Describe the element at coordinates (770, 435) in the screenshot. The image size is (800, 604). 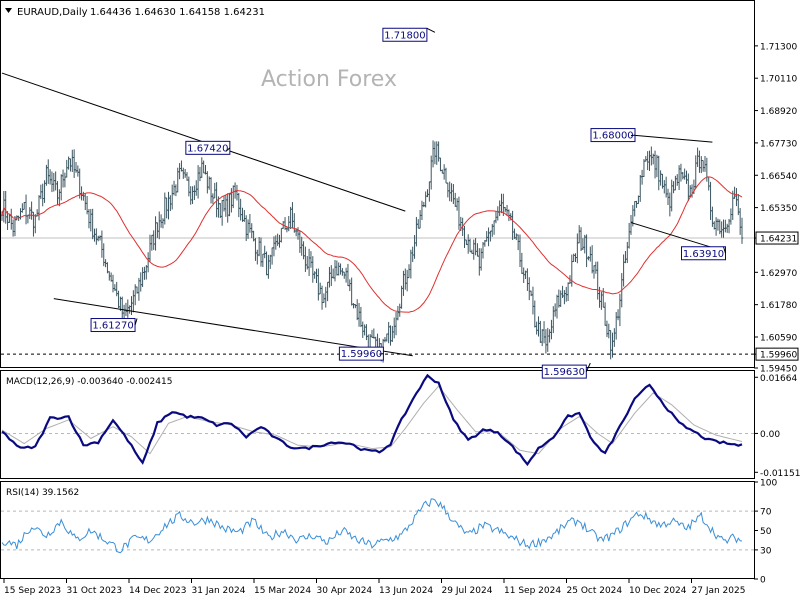
I see `macd-axis-label: 0.00` at that location.